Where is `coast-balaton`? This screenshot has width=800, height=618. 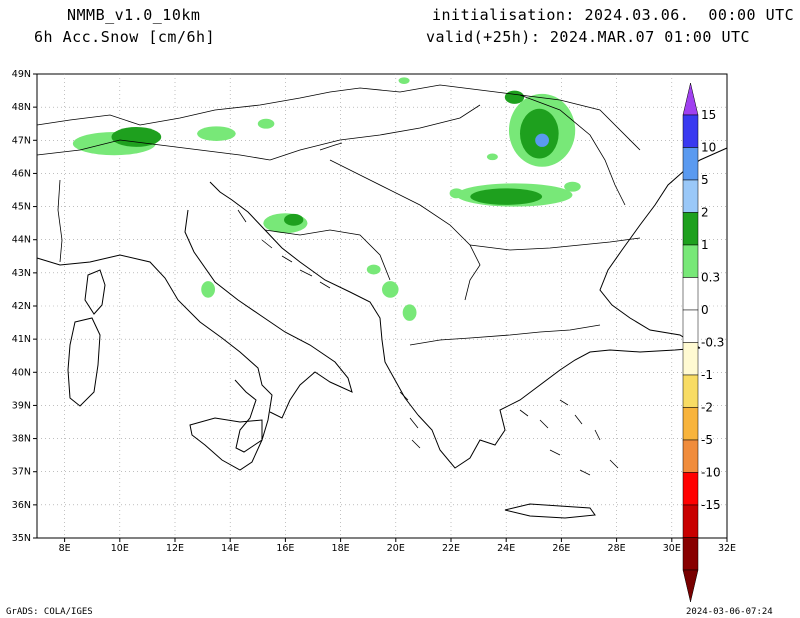 coast-balaton is located at coordinates (331, 146).